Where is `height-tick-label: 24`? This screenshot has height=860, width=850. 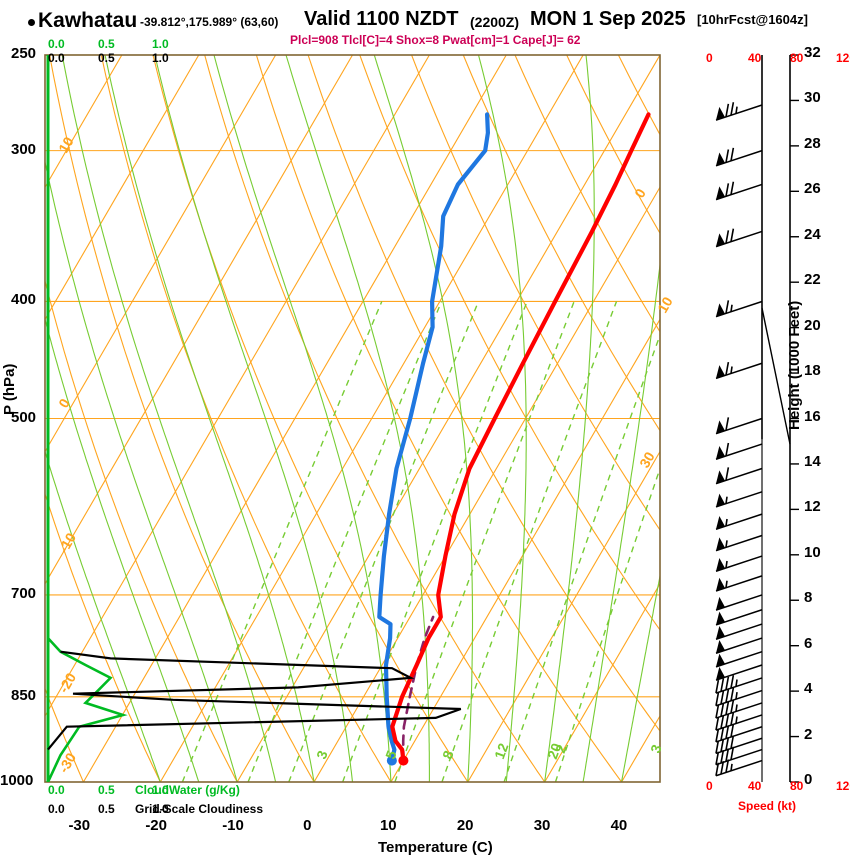
height-tick-label: 24 is located at coordinates (812, 234).